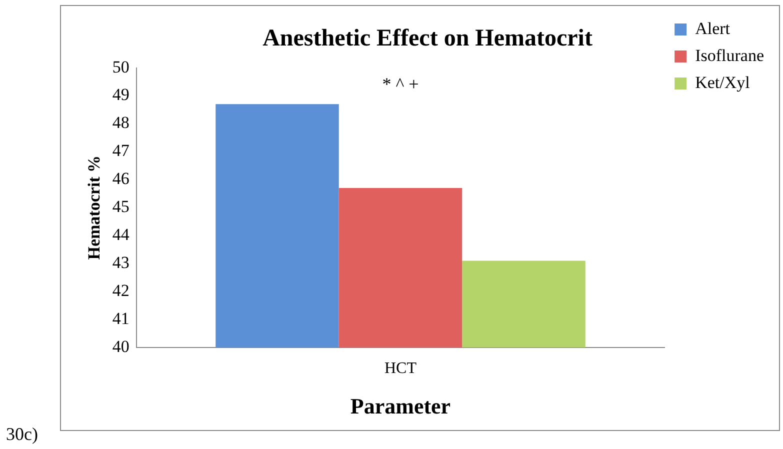  What do you see at coordinates (400, 369) in the screenshot?
I see `x-tick-label: HCT` at bounding box center [400, 369].